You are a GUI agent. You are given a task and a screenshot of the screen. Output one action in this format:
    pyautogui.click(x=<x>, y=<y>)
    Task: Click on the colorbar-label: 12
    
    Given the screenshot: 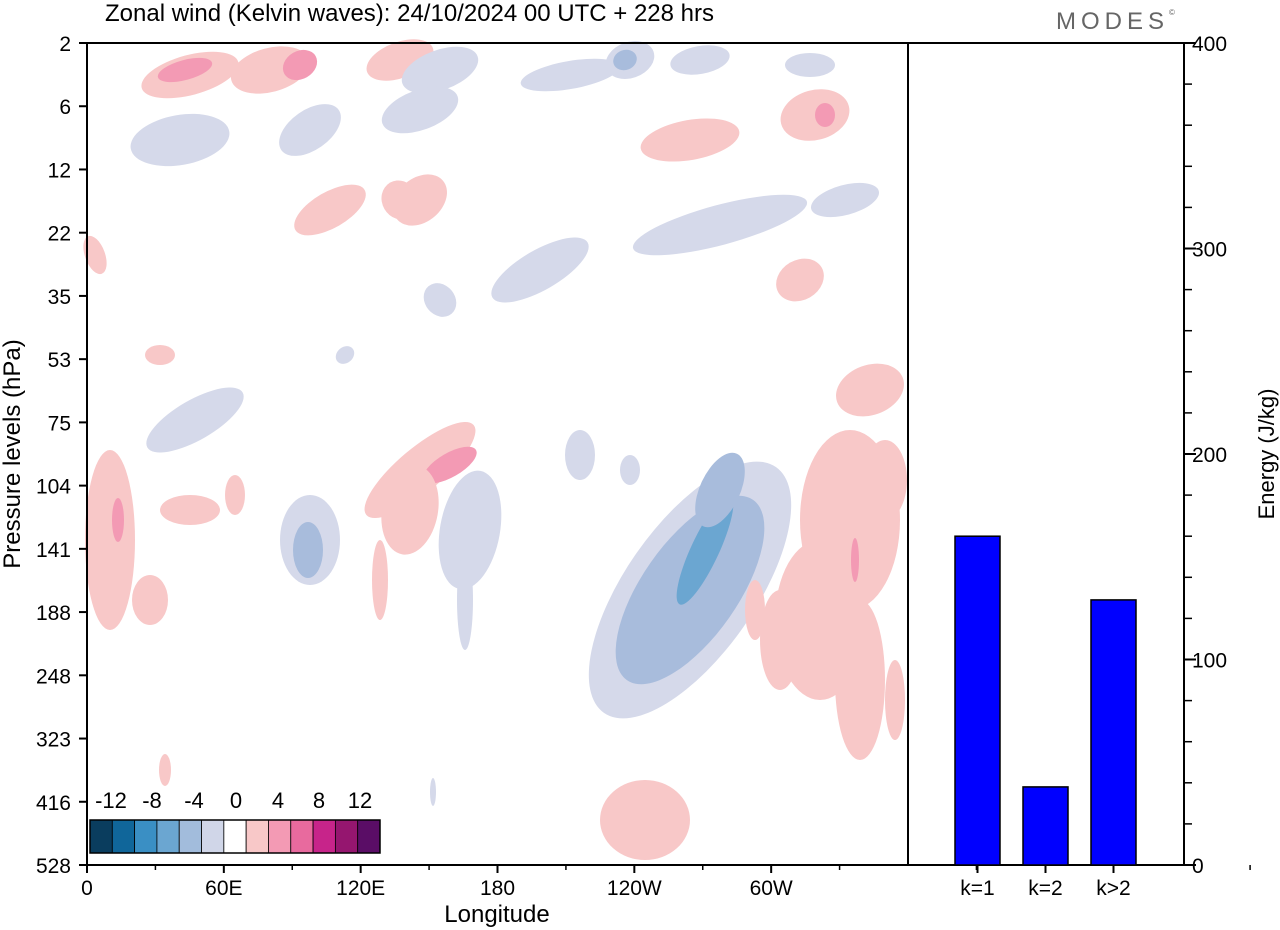 What is the action you would take?
    pyautogui.click(x=360, y=800)
    